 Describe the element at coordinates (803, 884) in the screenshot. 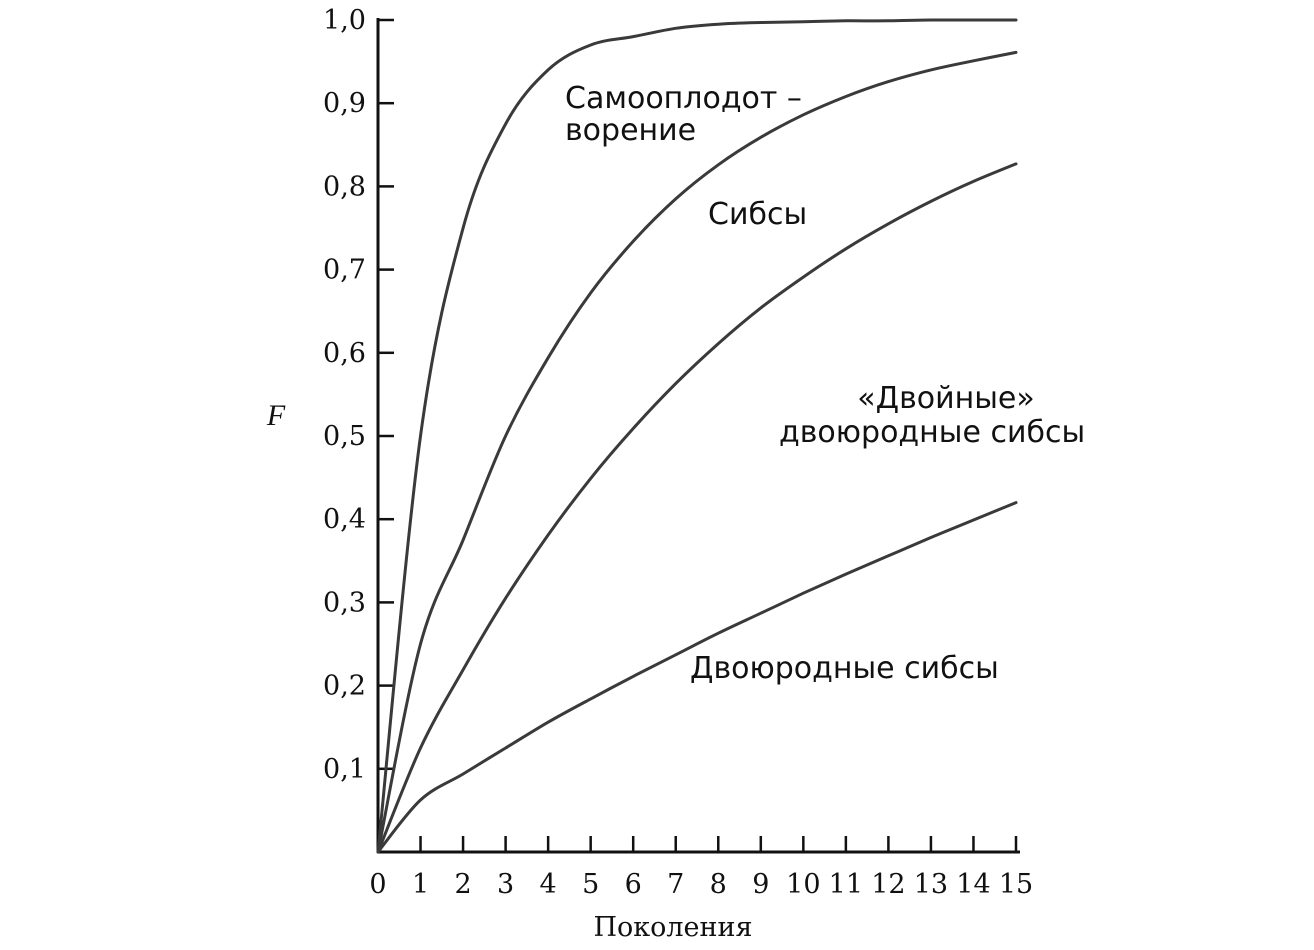

I see `x-tick-label: 10` at that location.